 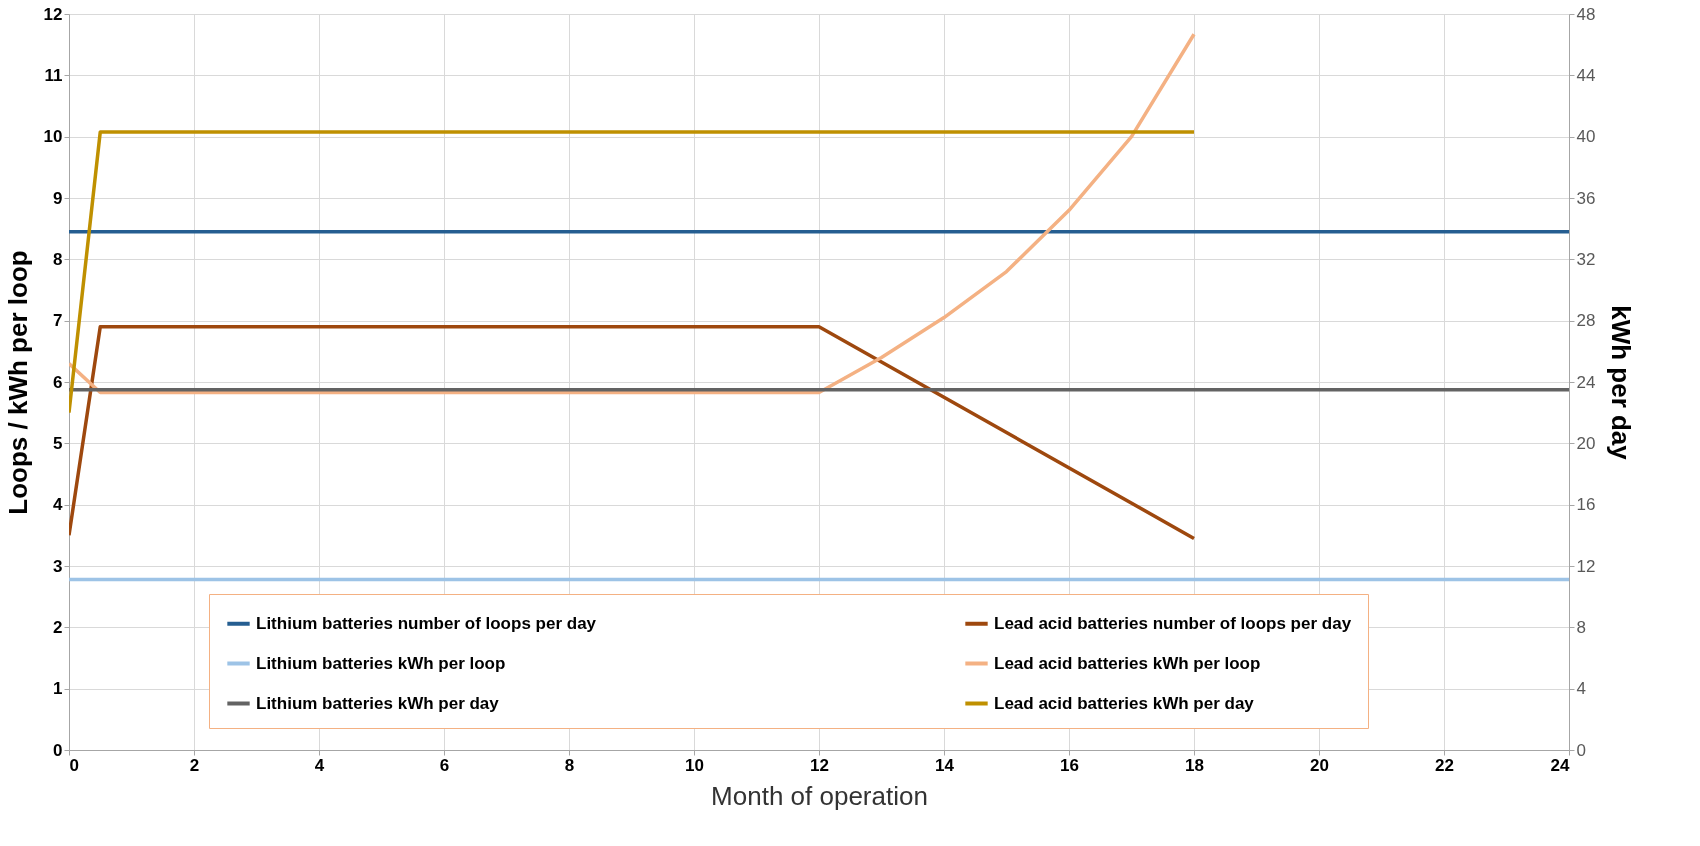 What do you see at coordinates (1124, 703) in the screenshot?
I see `legend-label: Lead acid batteries kWh per day` at bounding box center [1124, 703].